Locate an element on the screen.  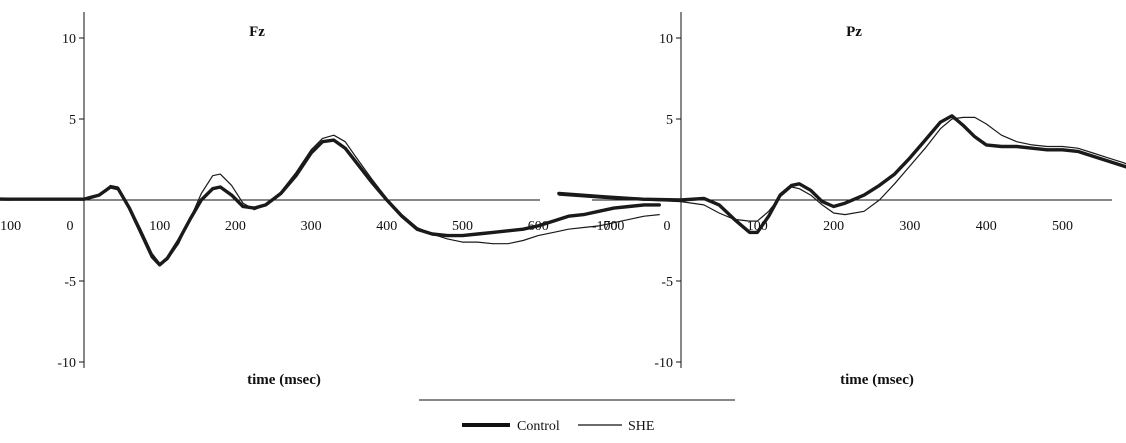
legend: Control SHE is located at coordinates (577, 416).